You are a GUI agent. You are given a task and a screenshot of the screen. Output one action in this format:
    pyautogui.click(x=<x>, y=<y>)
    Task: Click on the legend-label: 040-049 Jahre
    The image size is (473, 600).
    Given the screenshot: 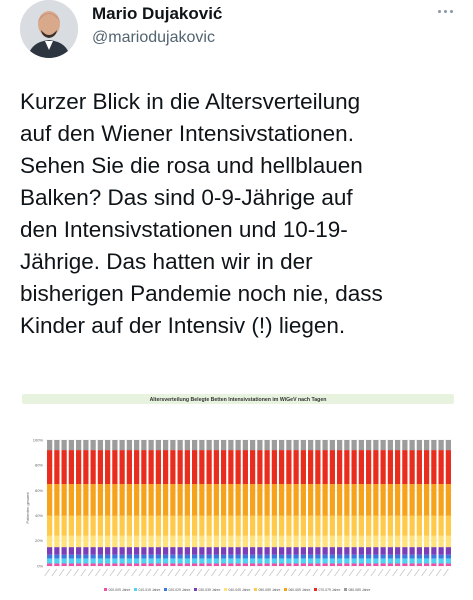 What is the action you would take?
    pyautogui.click(x=240, y=590)
    